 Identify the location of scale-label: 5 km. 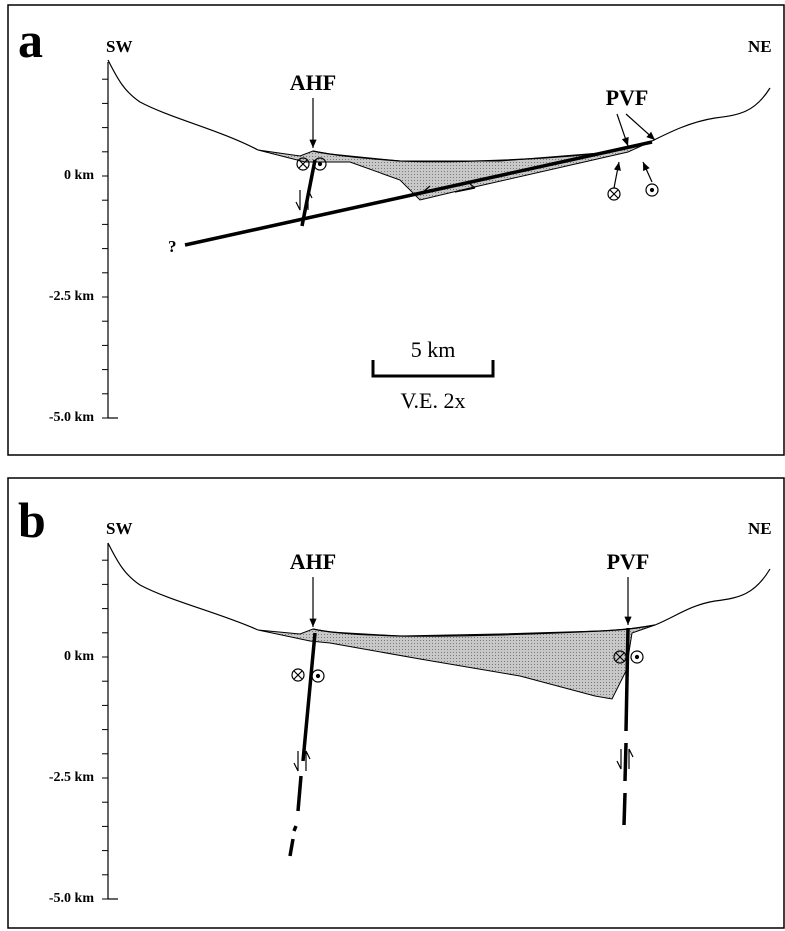
(433, 349).